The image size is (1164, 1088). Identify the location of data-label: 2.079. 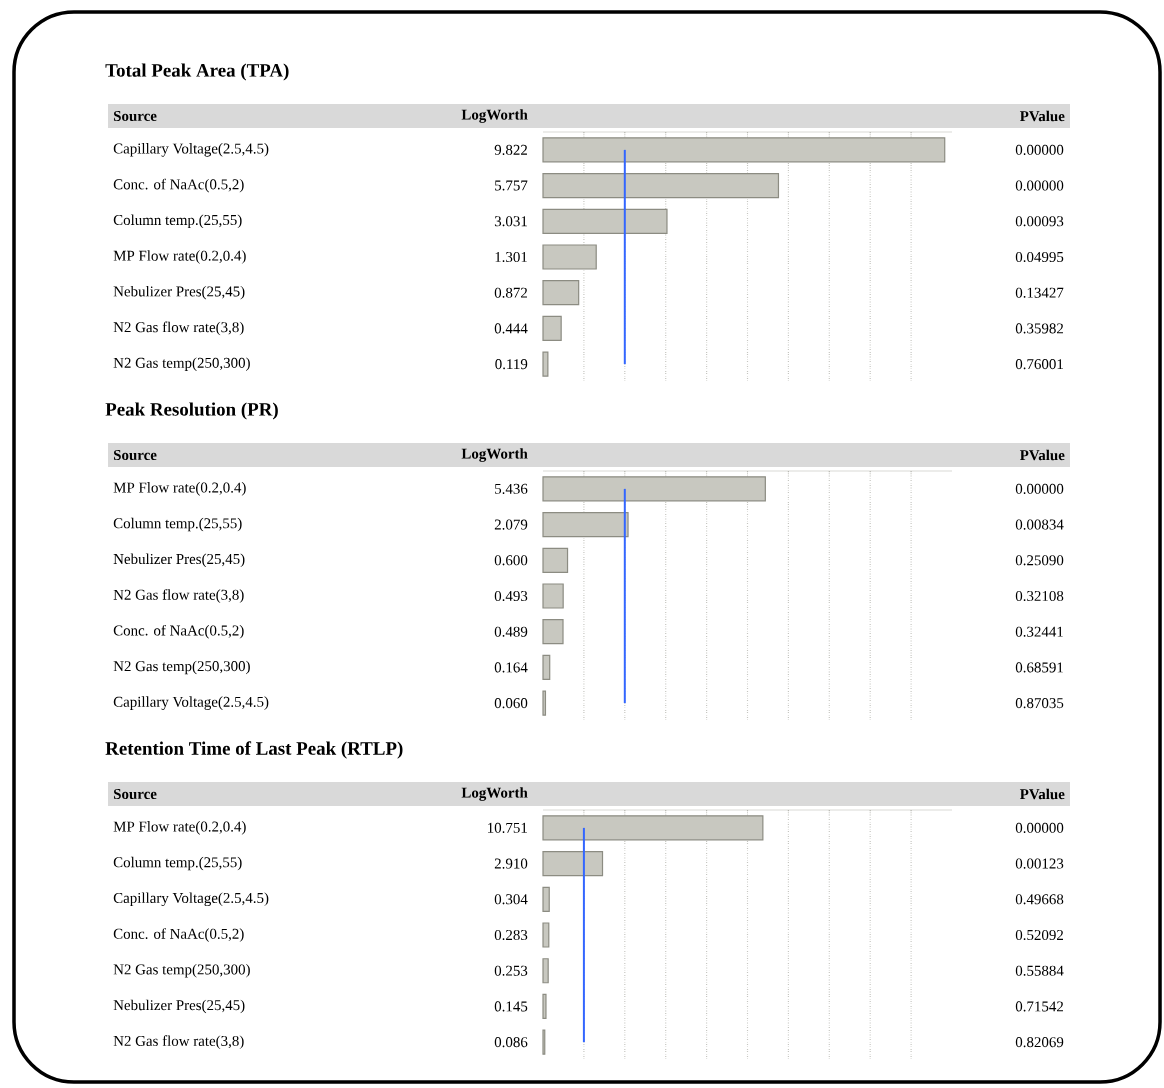
(511, 524).